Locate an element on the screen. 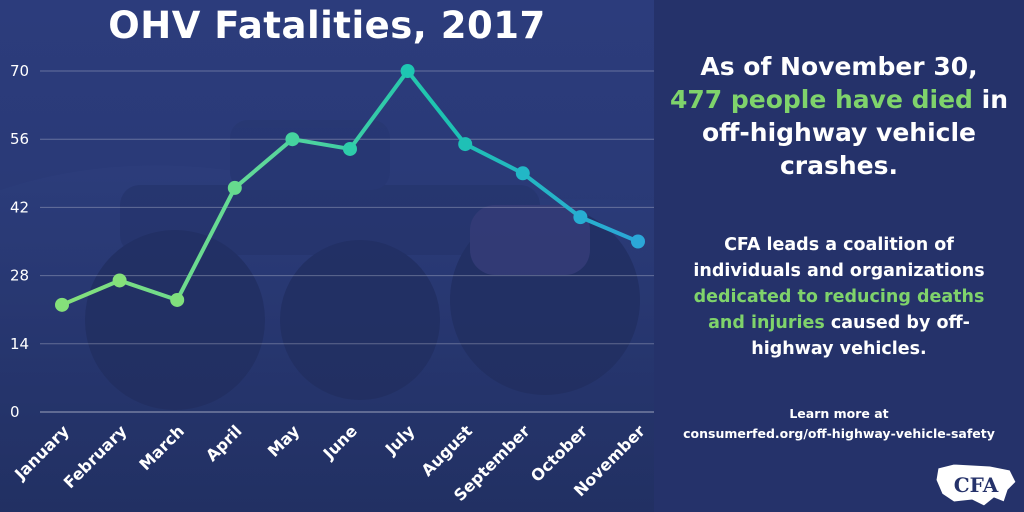 The image size is (1024, 512). y-tick-label: 56 is located at coordinates (19, 139).